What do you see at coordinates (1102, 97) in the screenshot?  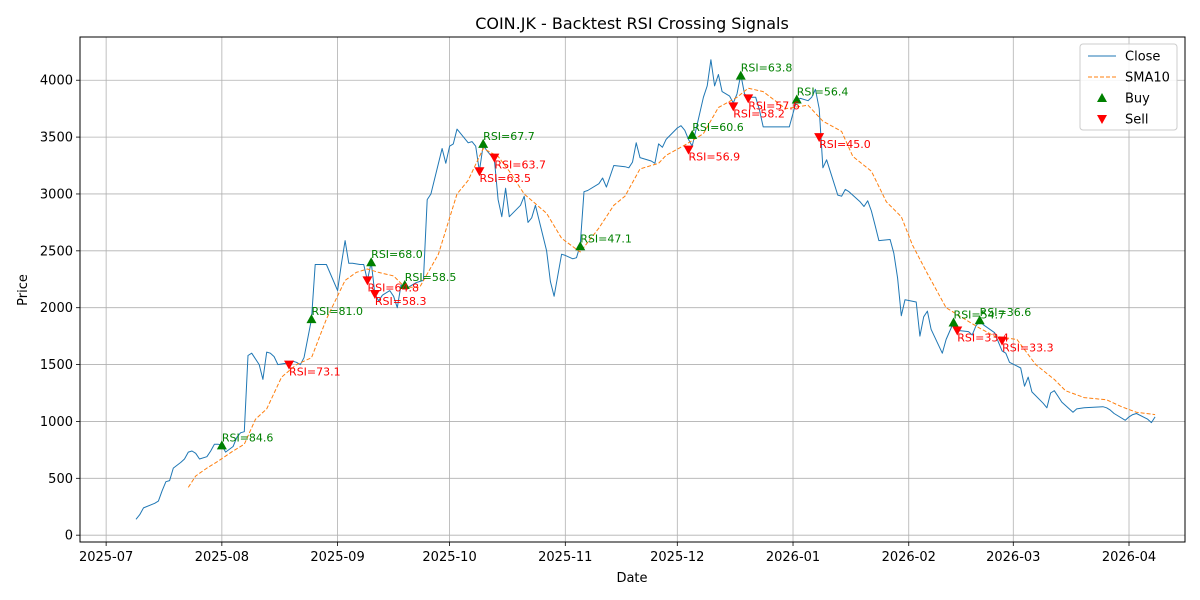 I see `legend-buy-swatch` at bounding box center [1102, 97].